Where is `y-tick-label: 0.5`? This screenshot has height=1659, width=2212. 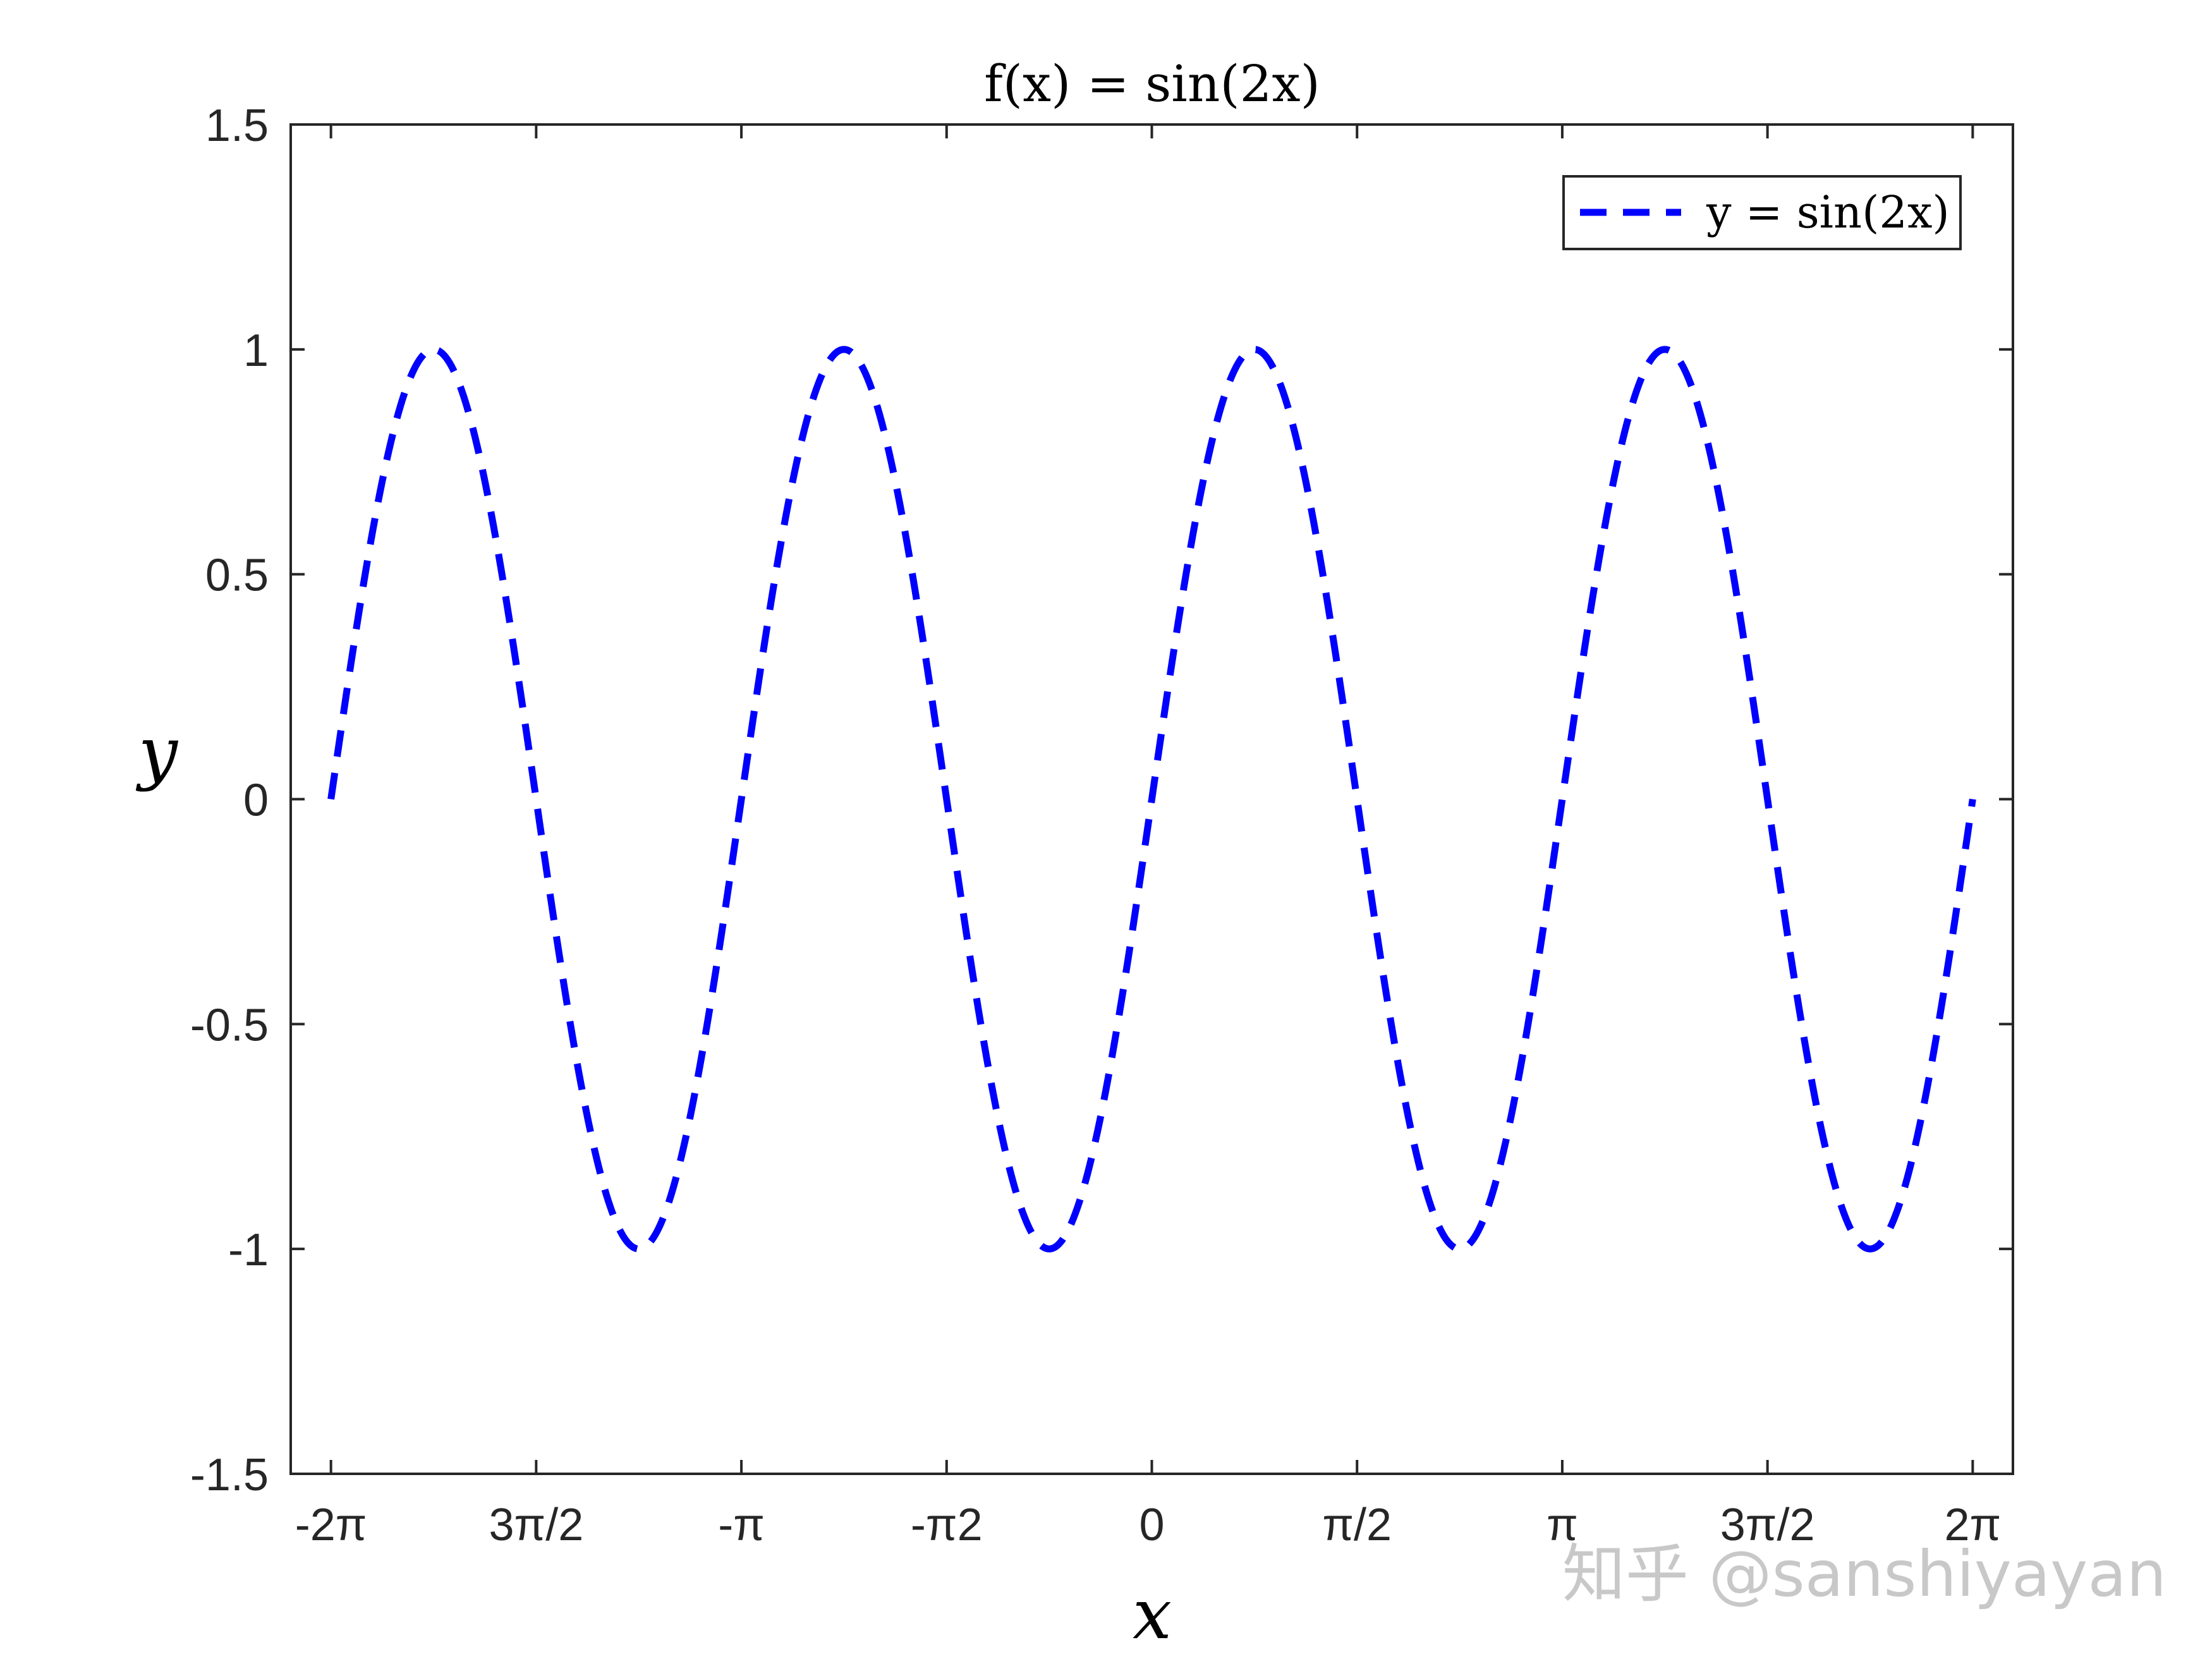 y-tick-label: 0.5 is located at coordinates (237, 575).